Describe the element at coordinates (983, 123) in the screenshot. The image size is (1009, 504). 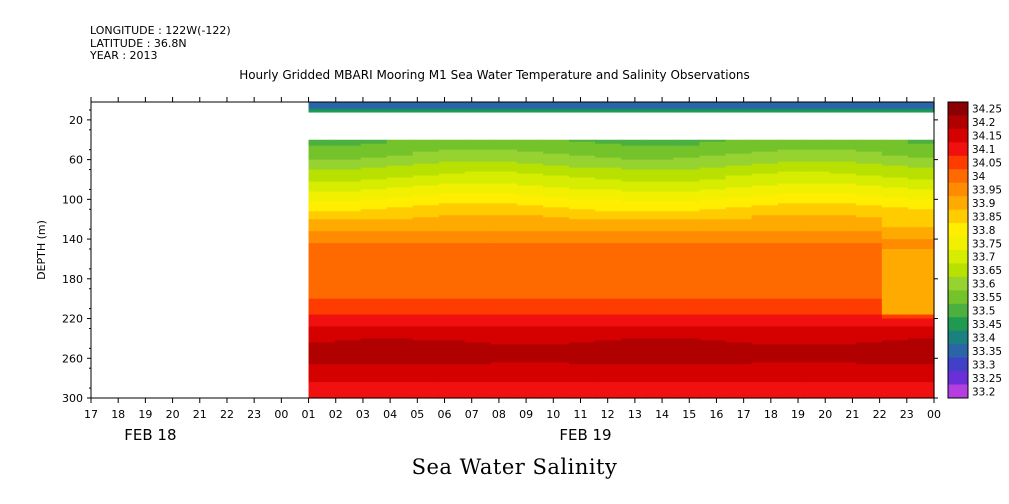
I see `colorbar-label: 34.2` at that location.